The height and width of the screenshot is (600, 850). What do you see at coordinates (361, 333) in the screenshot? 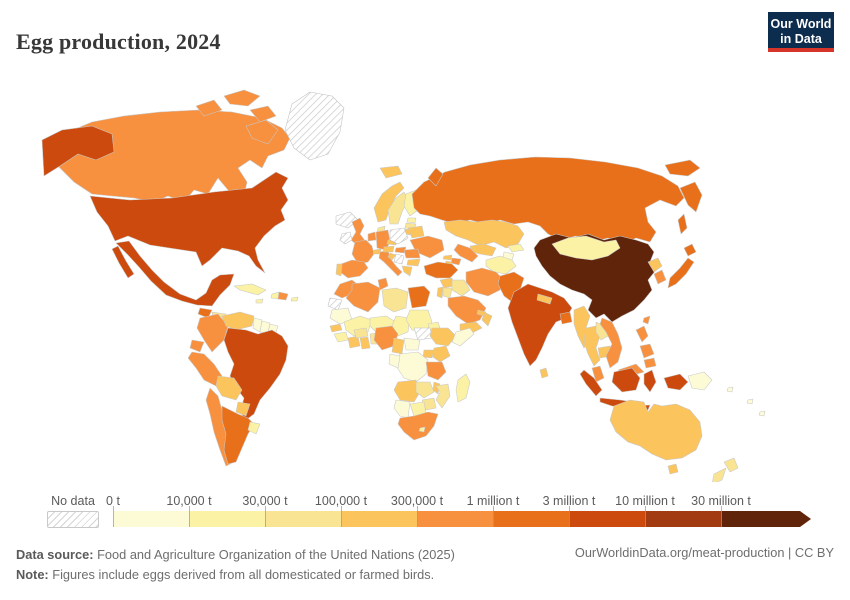
I see `country-burkina-faso` at bounding box center [361, 333].